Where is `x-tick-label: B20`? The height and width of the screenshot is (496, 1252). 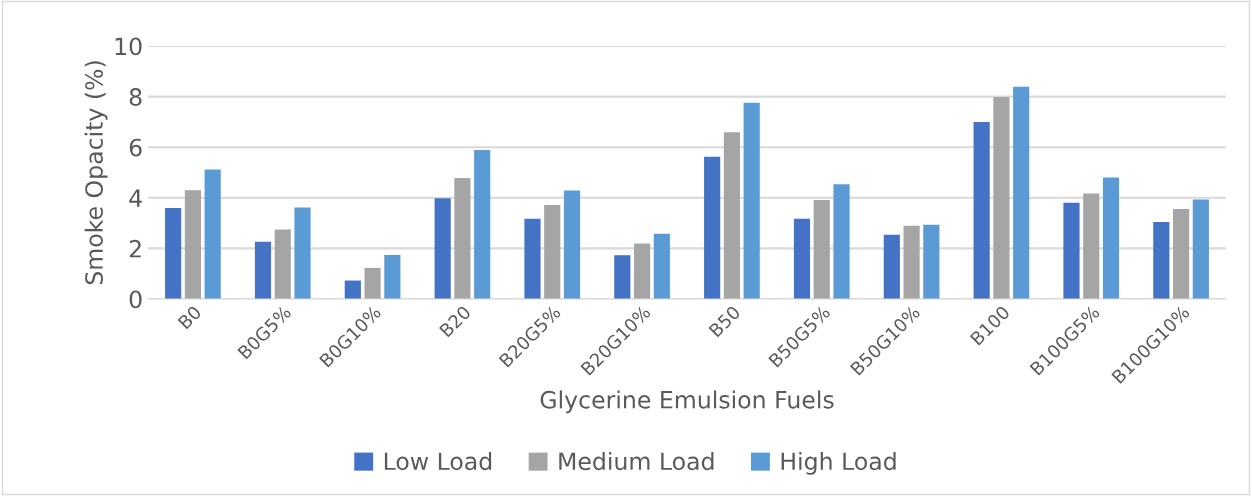
x-tick-label: B20 is located at coordinates (455, 321).